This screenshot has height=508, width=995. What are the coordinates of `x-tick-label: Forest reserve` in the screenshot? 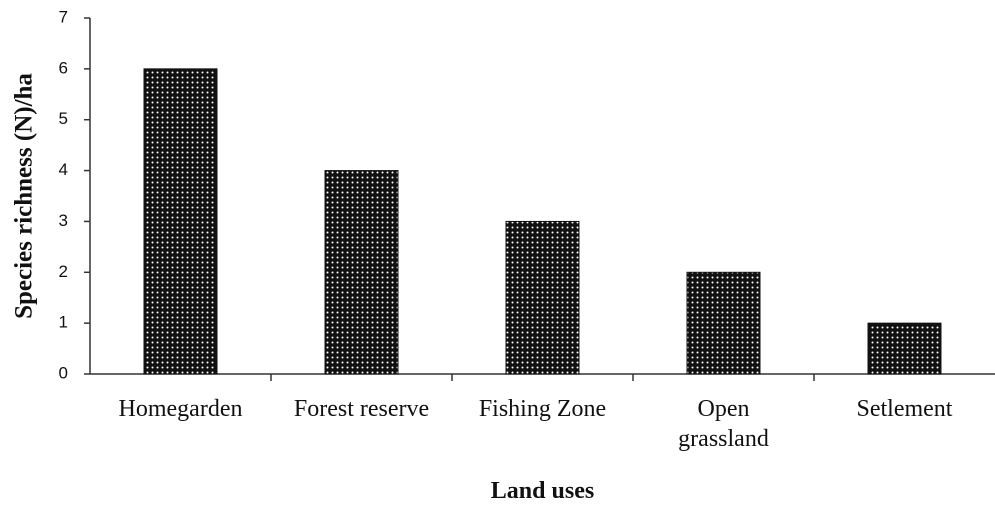 It's located at (361, 409).